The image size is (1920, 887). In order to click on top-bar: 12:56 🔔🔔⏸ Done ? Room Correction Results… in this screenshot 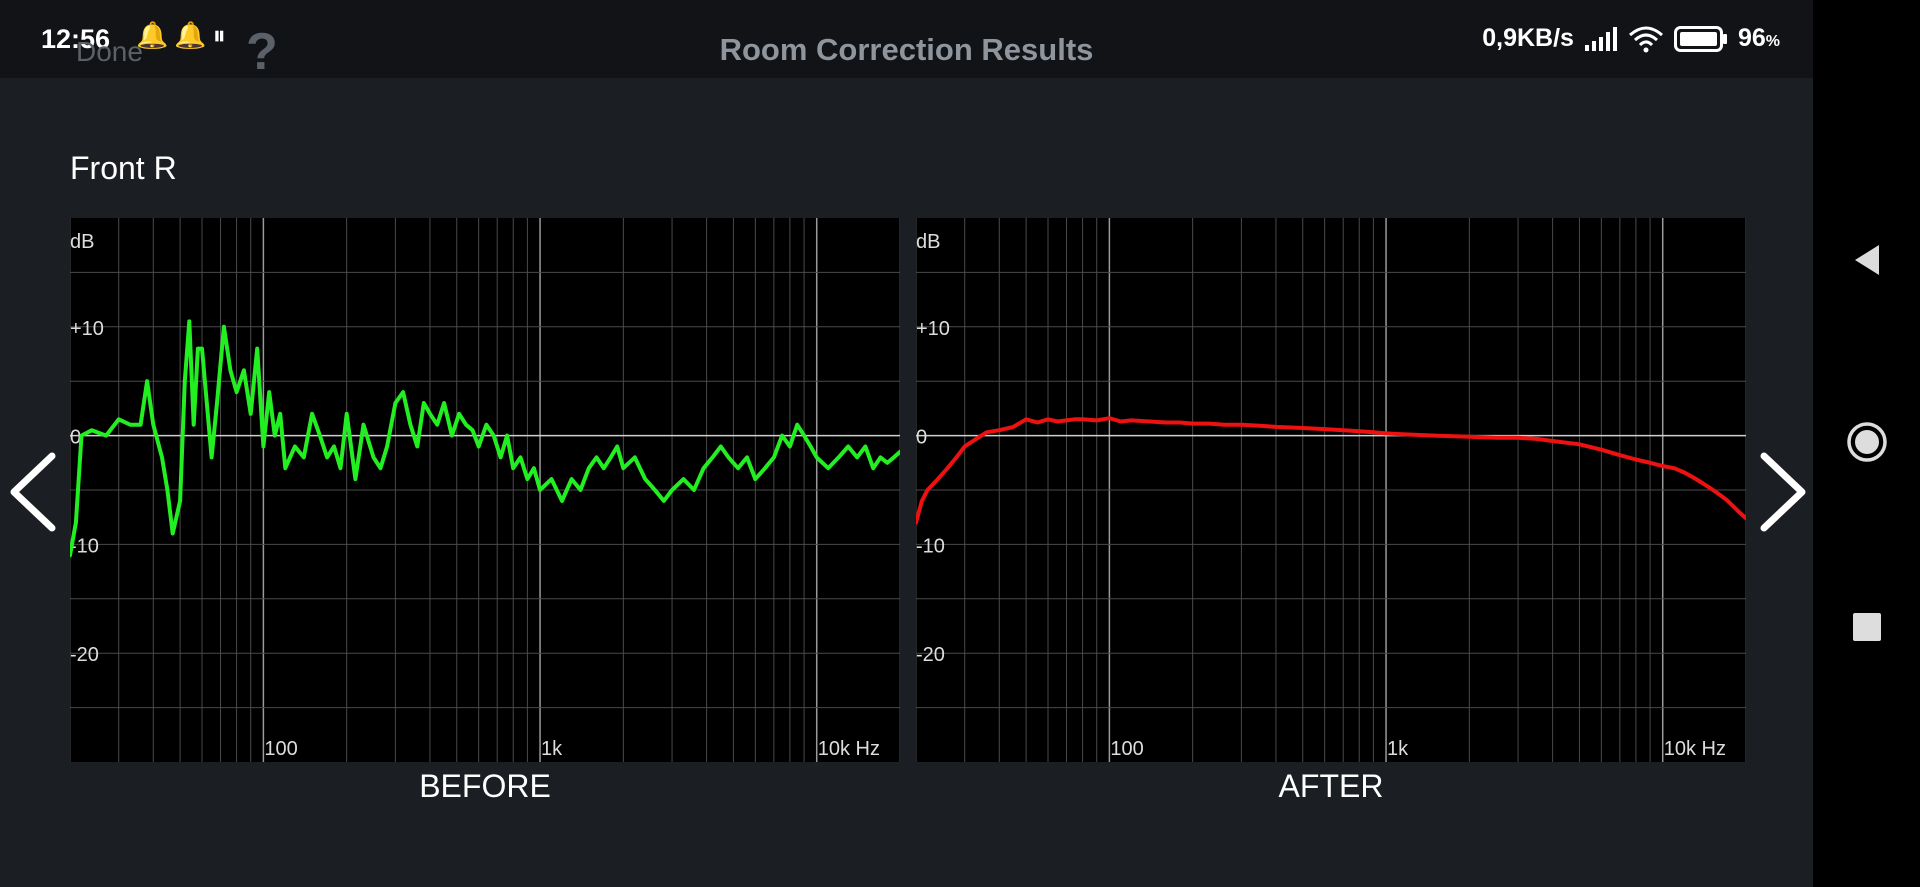, I will do `click(906, 40)`.